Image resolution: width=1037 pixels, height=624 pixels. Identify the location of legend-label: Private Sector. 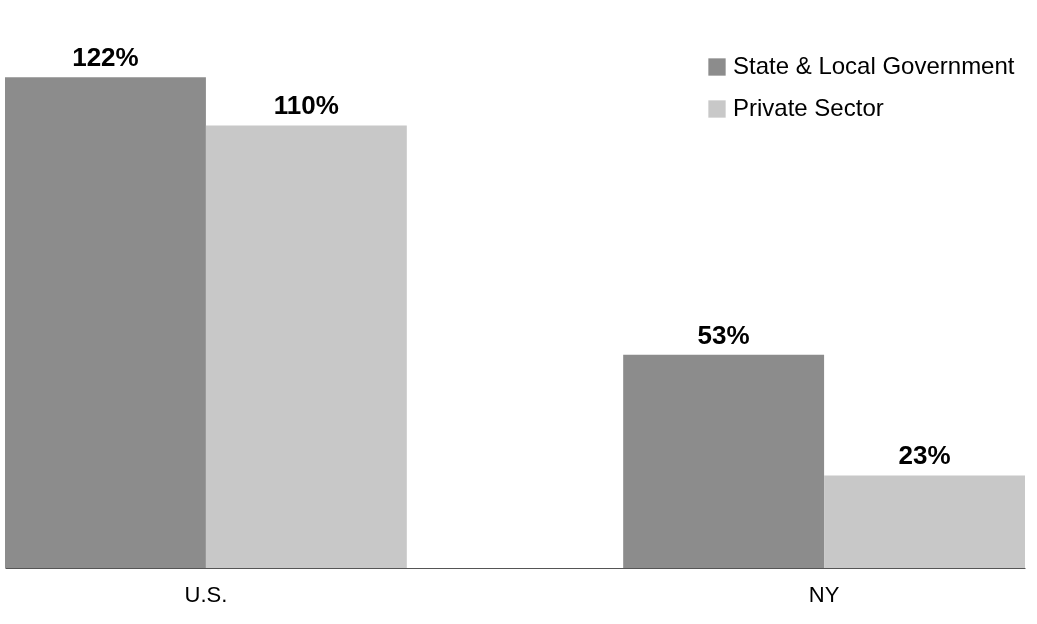
(808, 107).